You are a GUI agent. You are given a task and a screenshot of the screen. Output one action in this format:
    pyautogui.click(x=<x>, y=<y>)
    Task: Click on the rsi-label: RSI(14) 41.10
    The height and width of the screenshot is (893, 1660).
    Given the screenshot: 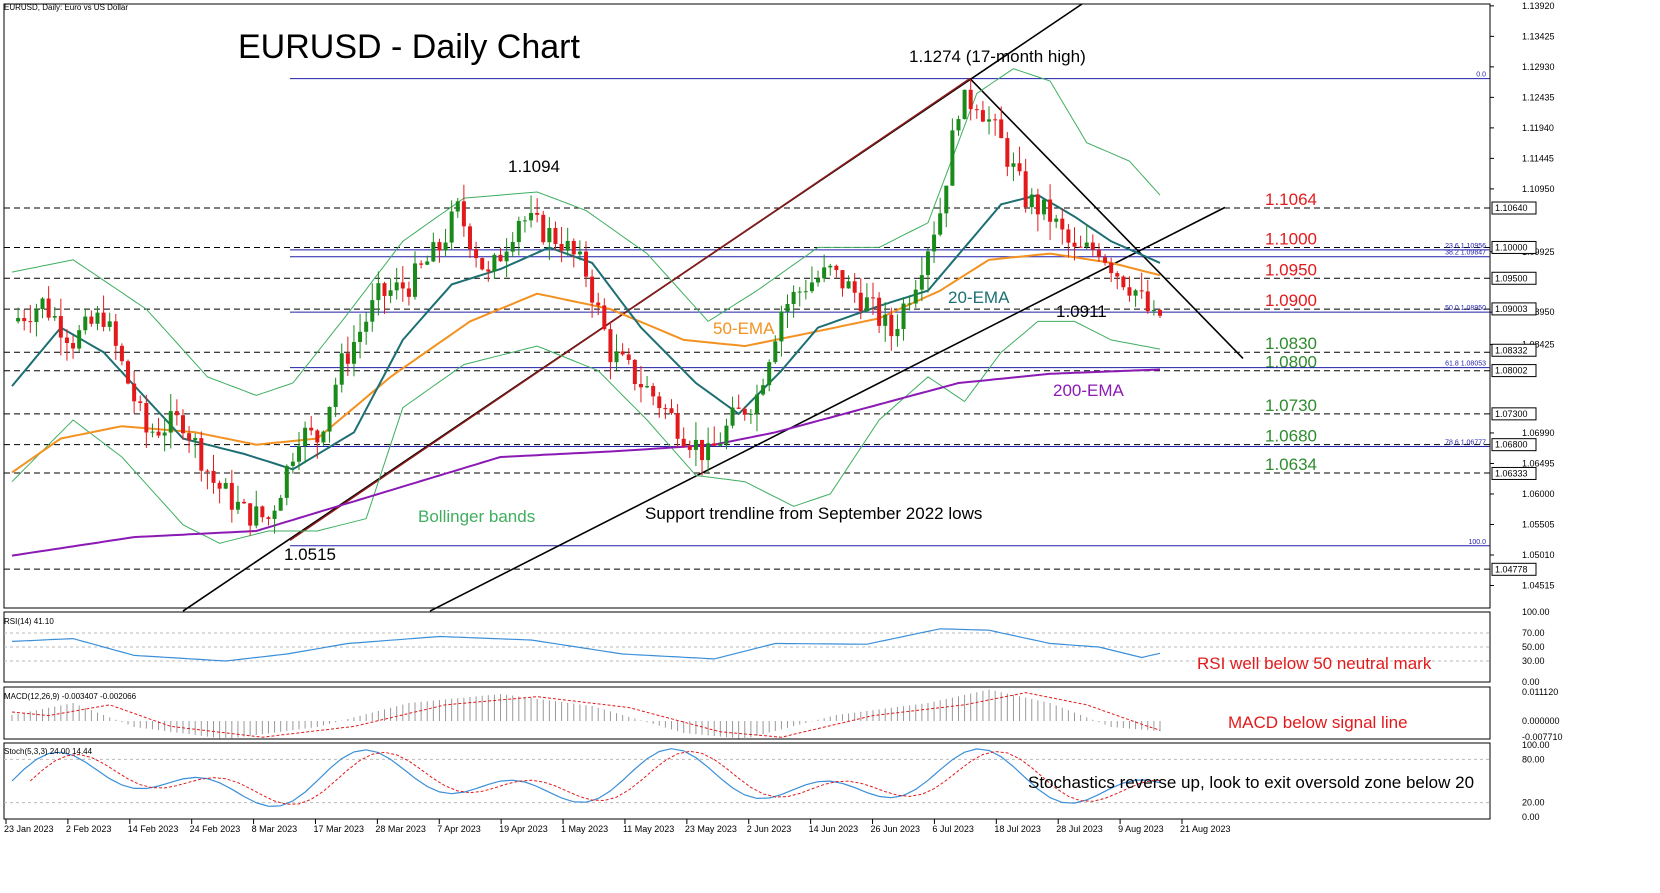 What is the action you would take?
    pyautogui.click(x=29, y=621)
    